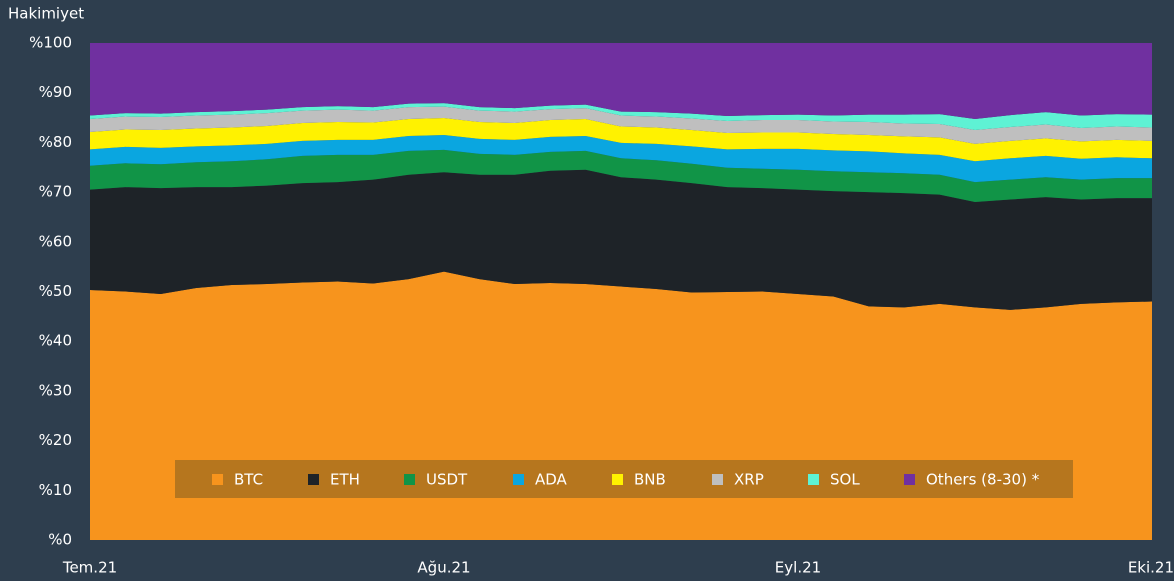  I want to click on legend-label: ADA, so click(551, 480).